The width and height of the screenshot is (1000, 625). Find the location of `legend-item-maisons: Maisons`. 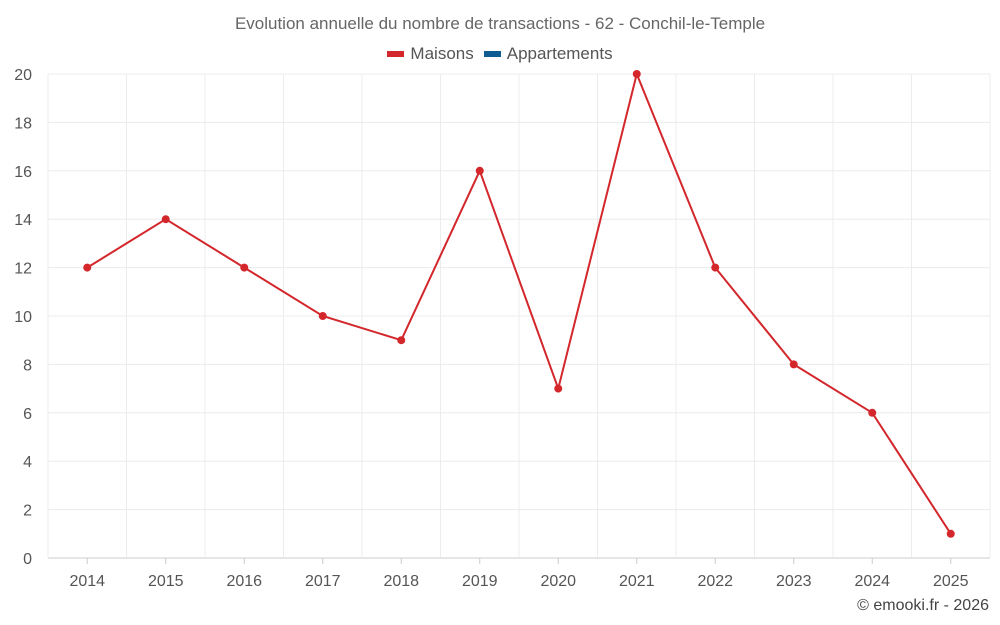

legend-item-maisons: Maisons is located at coordinates (430, 54).